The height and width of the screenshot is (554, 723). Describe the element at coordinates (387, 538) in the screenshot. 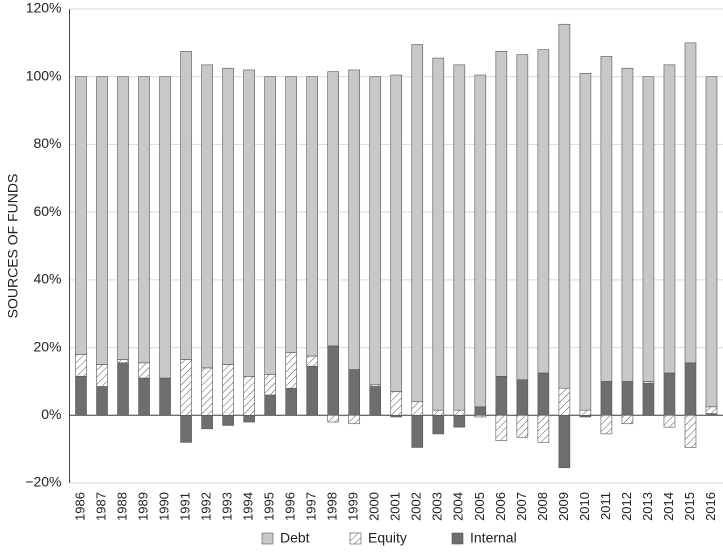

I see `legend-label: Equity` at that location.